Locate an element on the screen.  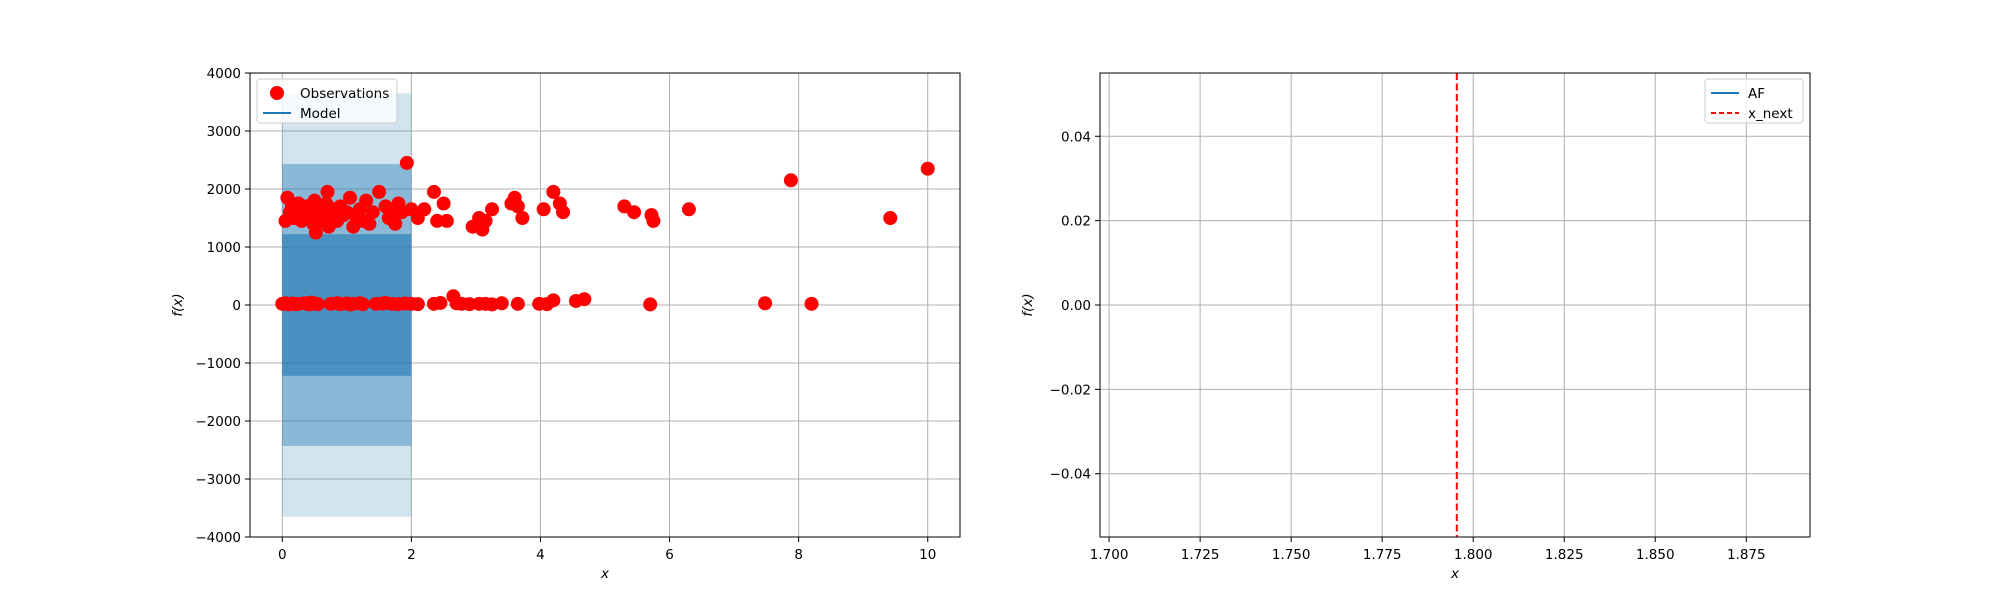
right-y-ticks: −0.04 −0.02 0.00 0.02 0.04 is located at coordinates (1075, 306).